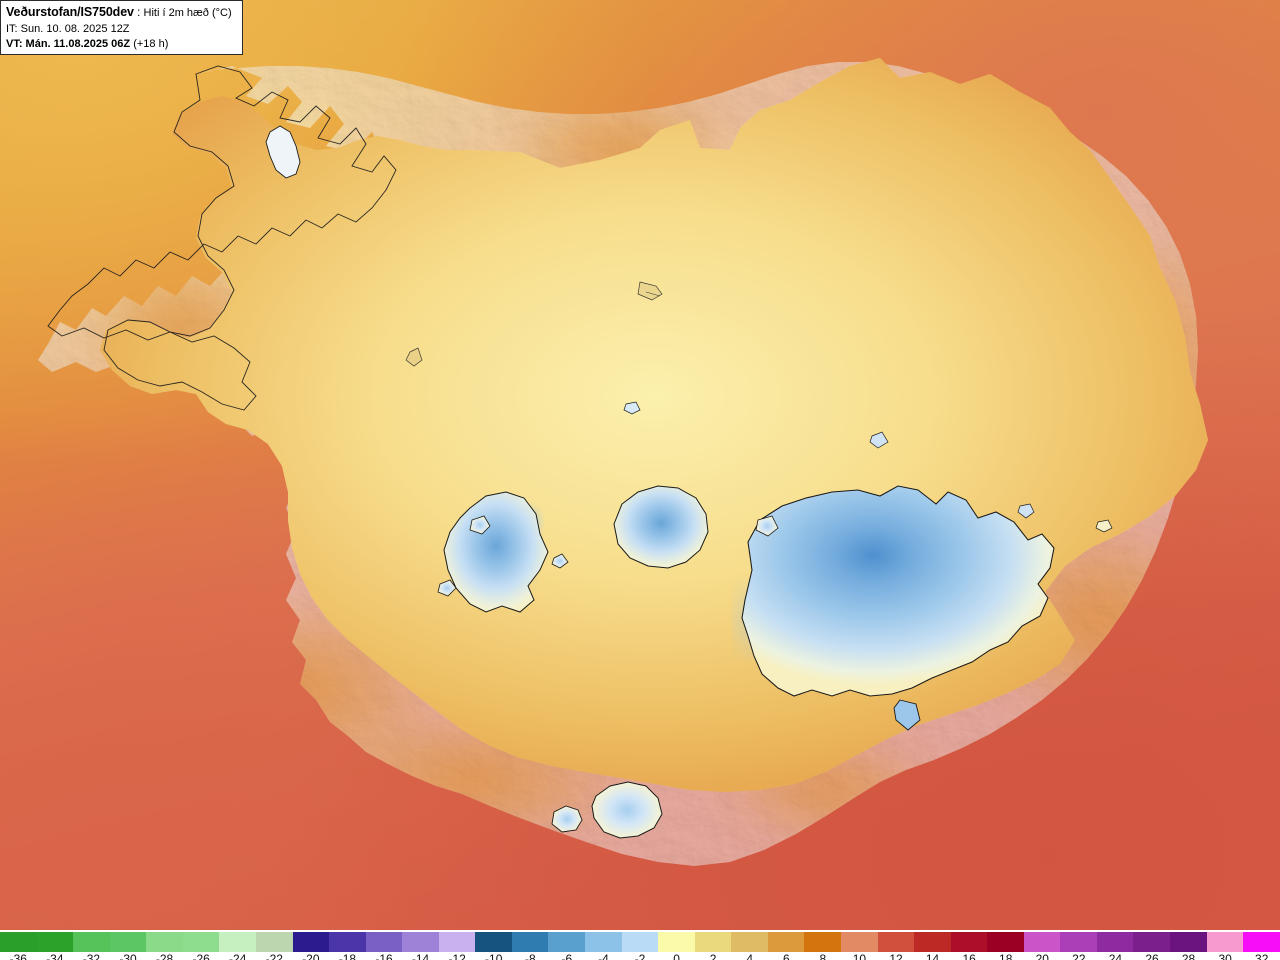  I want to click on colorbar-tick-label: -12, so click(457, 956).